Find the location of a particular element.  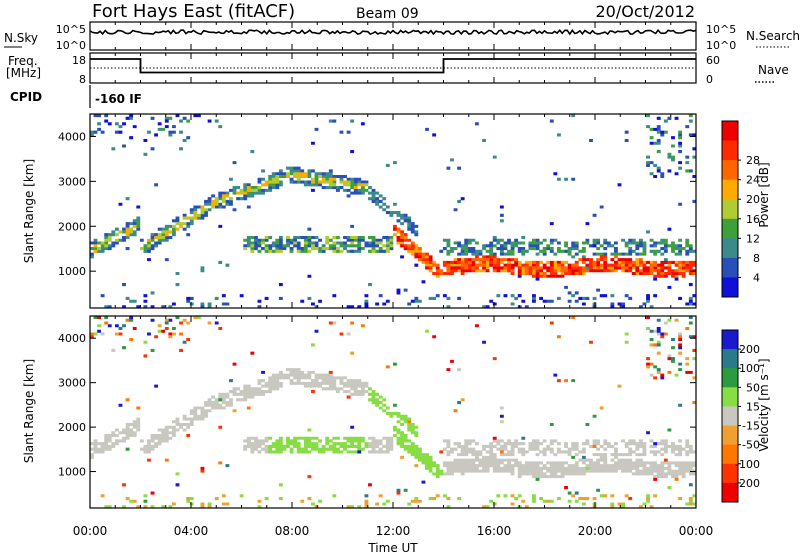

power-cells-ff2a00 is located at coordinates (545, 251).